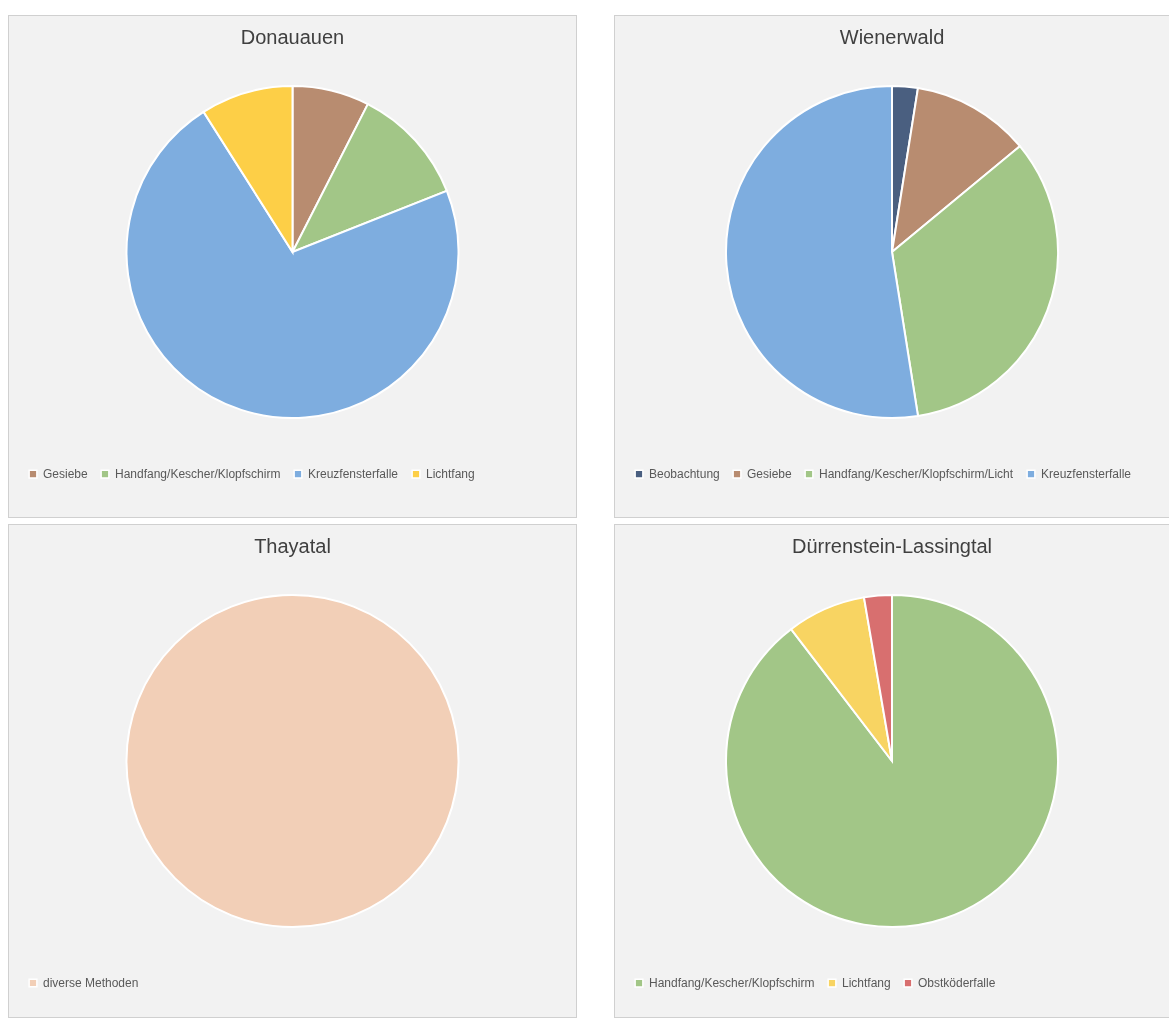 The width and height of the screenshot is (1169, 1028). Describe the element at coordinates (957, 983) in the screenshot. I see `legend-label: Obstköderfalle` at that location.